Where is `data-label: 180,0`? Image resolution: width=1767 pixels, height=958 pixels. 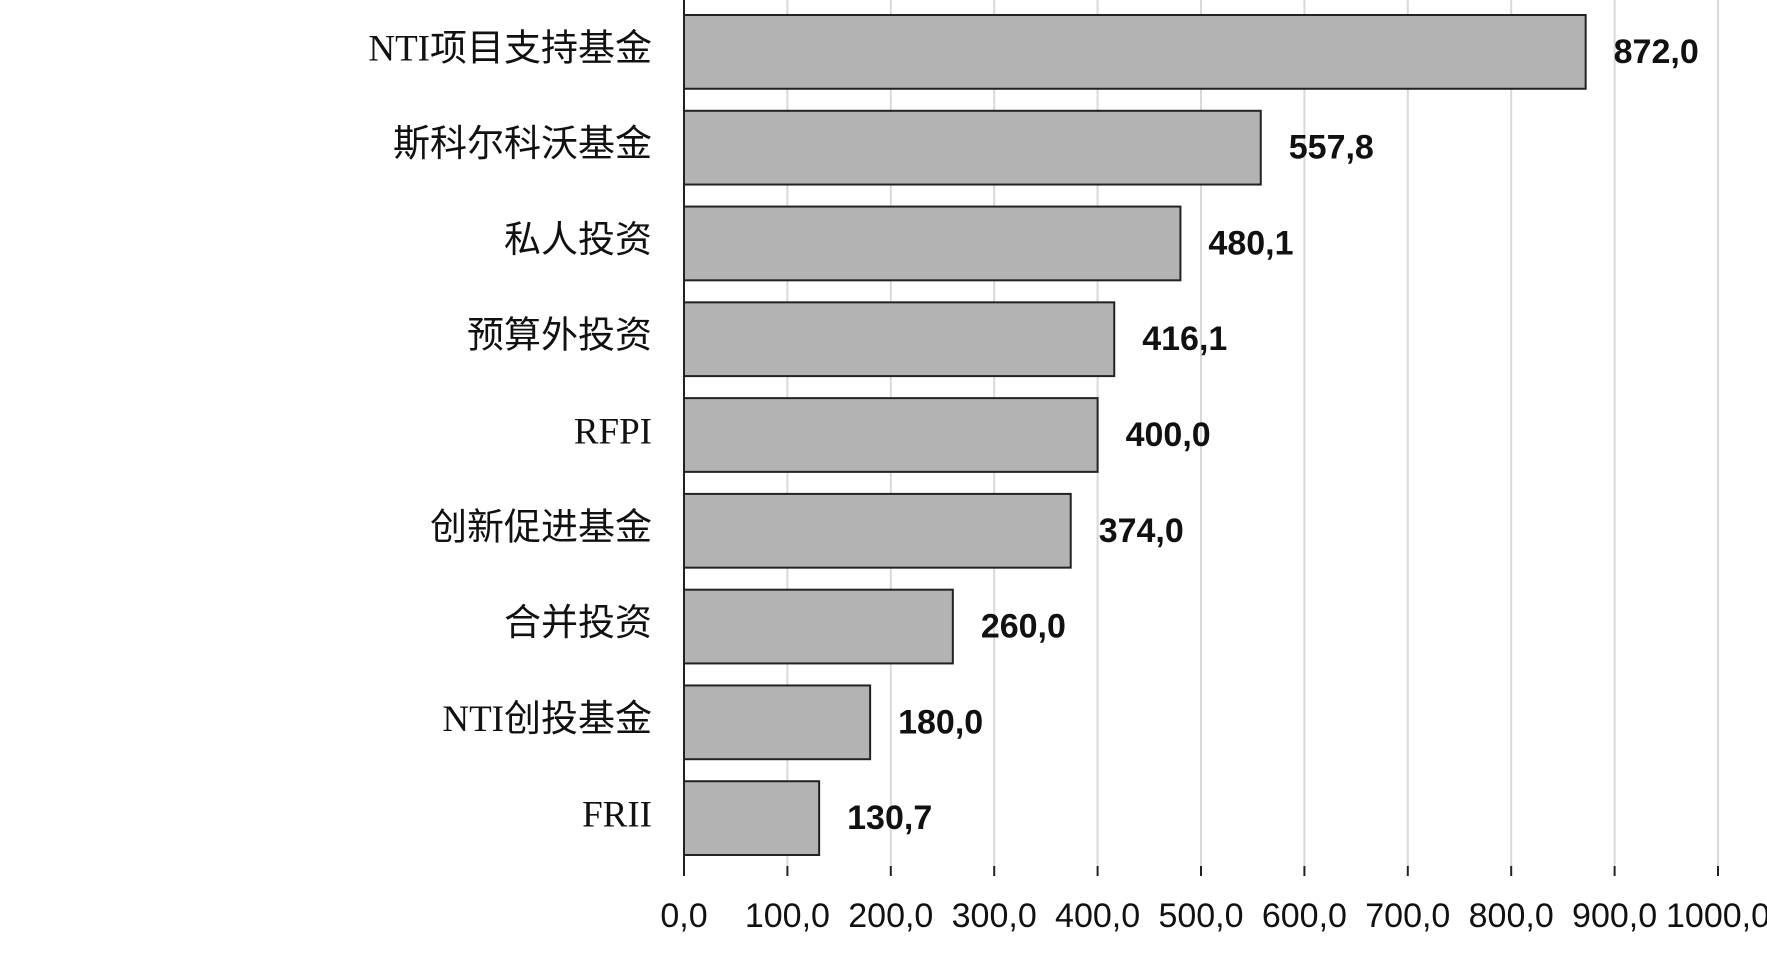 data-label: 180,0 is located at coordinates (940, 722).